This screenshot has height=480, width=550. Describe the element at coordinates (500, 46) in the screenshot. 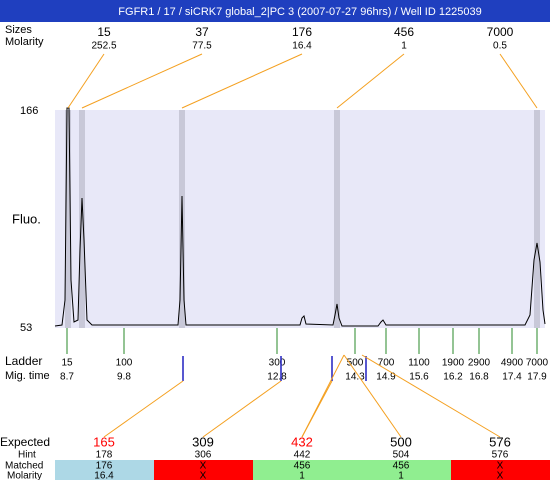

I see `peak-molarity: 0.5` at that location.